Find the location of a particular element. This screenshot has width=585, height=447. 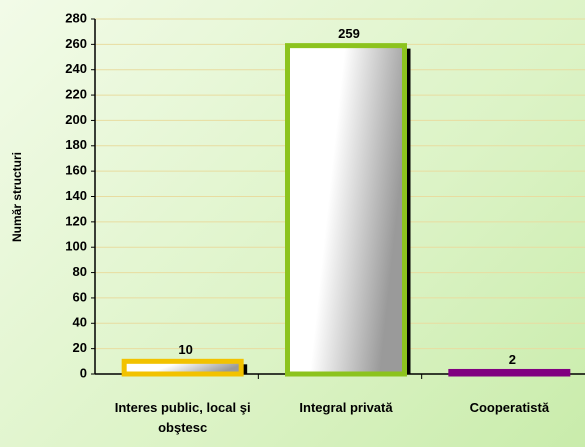

y-tick-label: 80 is located at coordinates (80, 271).